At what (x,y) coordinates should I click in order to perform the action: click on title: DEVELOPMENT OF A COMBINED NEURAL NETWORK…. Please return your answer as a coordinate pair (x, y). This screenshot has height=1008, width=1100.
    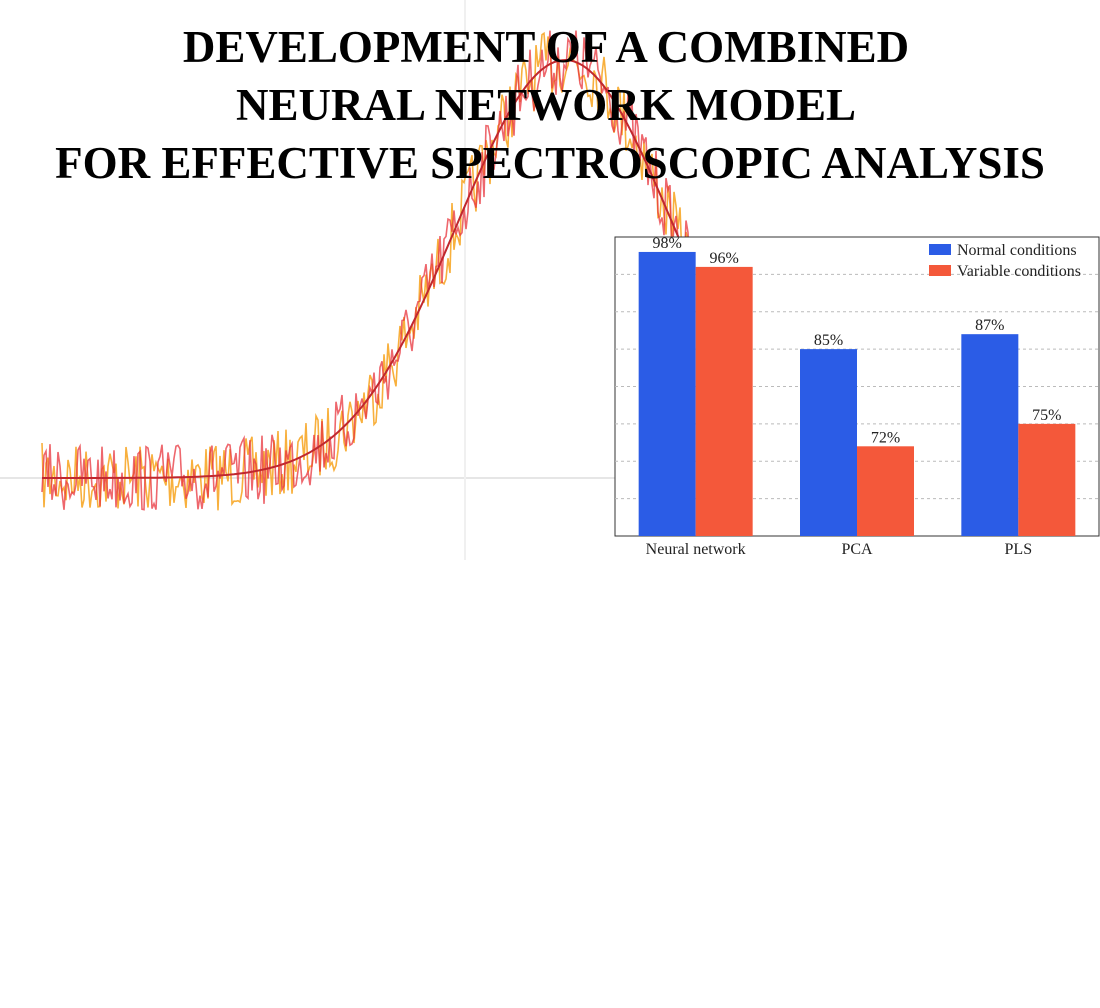
    Looking at the image, I should click on (550, 105).